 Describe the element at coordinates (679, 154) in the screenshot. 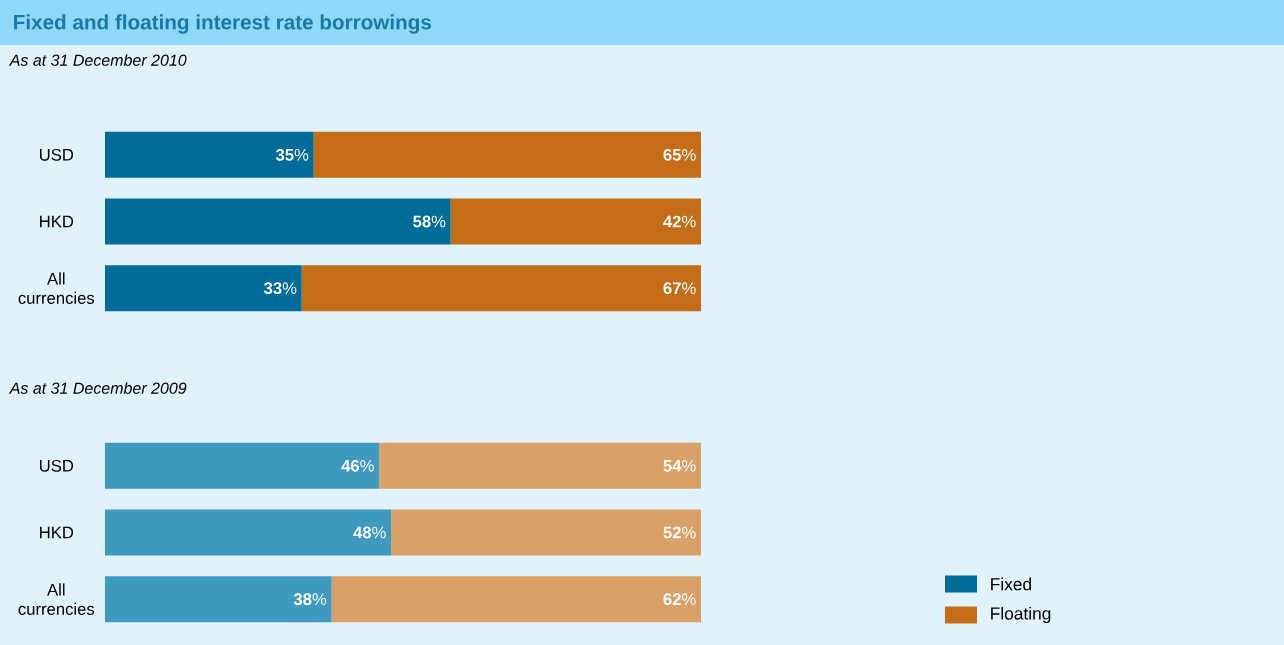

I see `data-label: 65%` at that location.